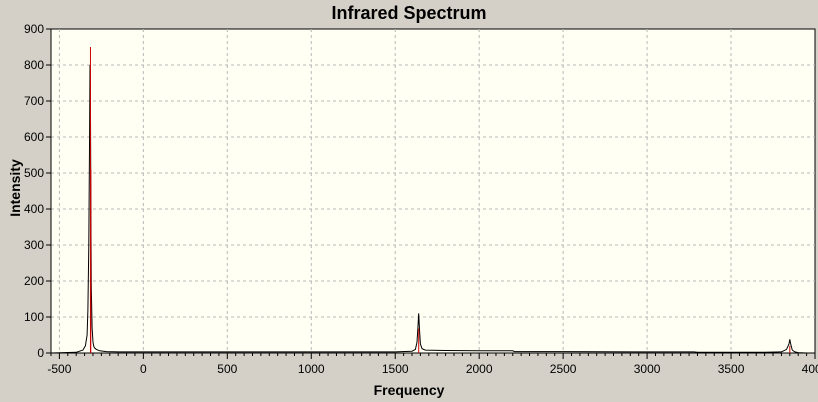  I want to click on x-tick-label: 2500, so click(563, 369).